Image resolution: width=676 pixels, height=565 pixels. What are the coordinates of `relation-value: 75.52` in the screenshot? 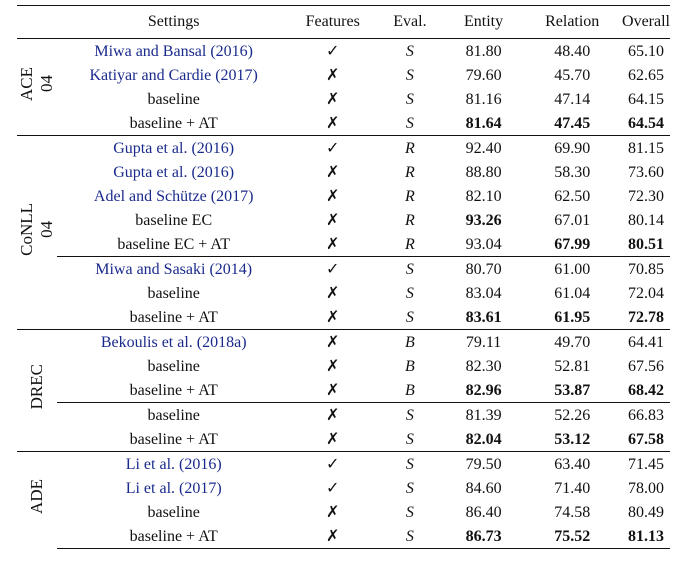 It's located at (572, 536).